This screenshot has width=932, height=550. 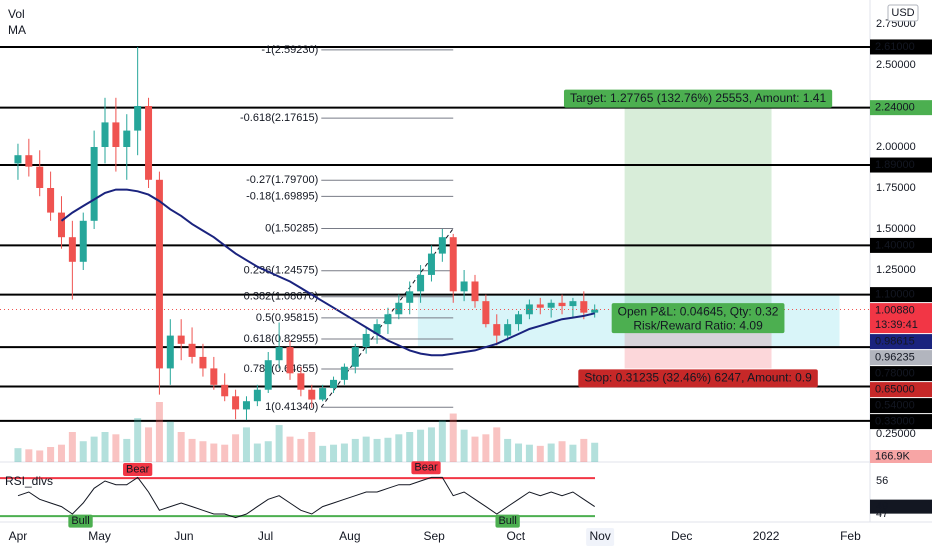 What do you see at coordinates (281, 271) in the screenshot?
I see `fib-label: 0.236(1.24575)` at bounding box center [281, 271].